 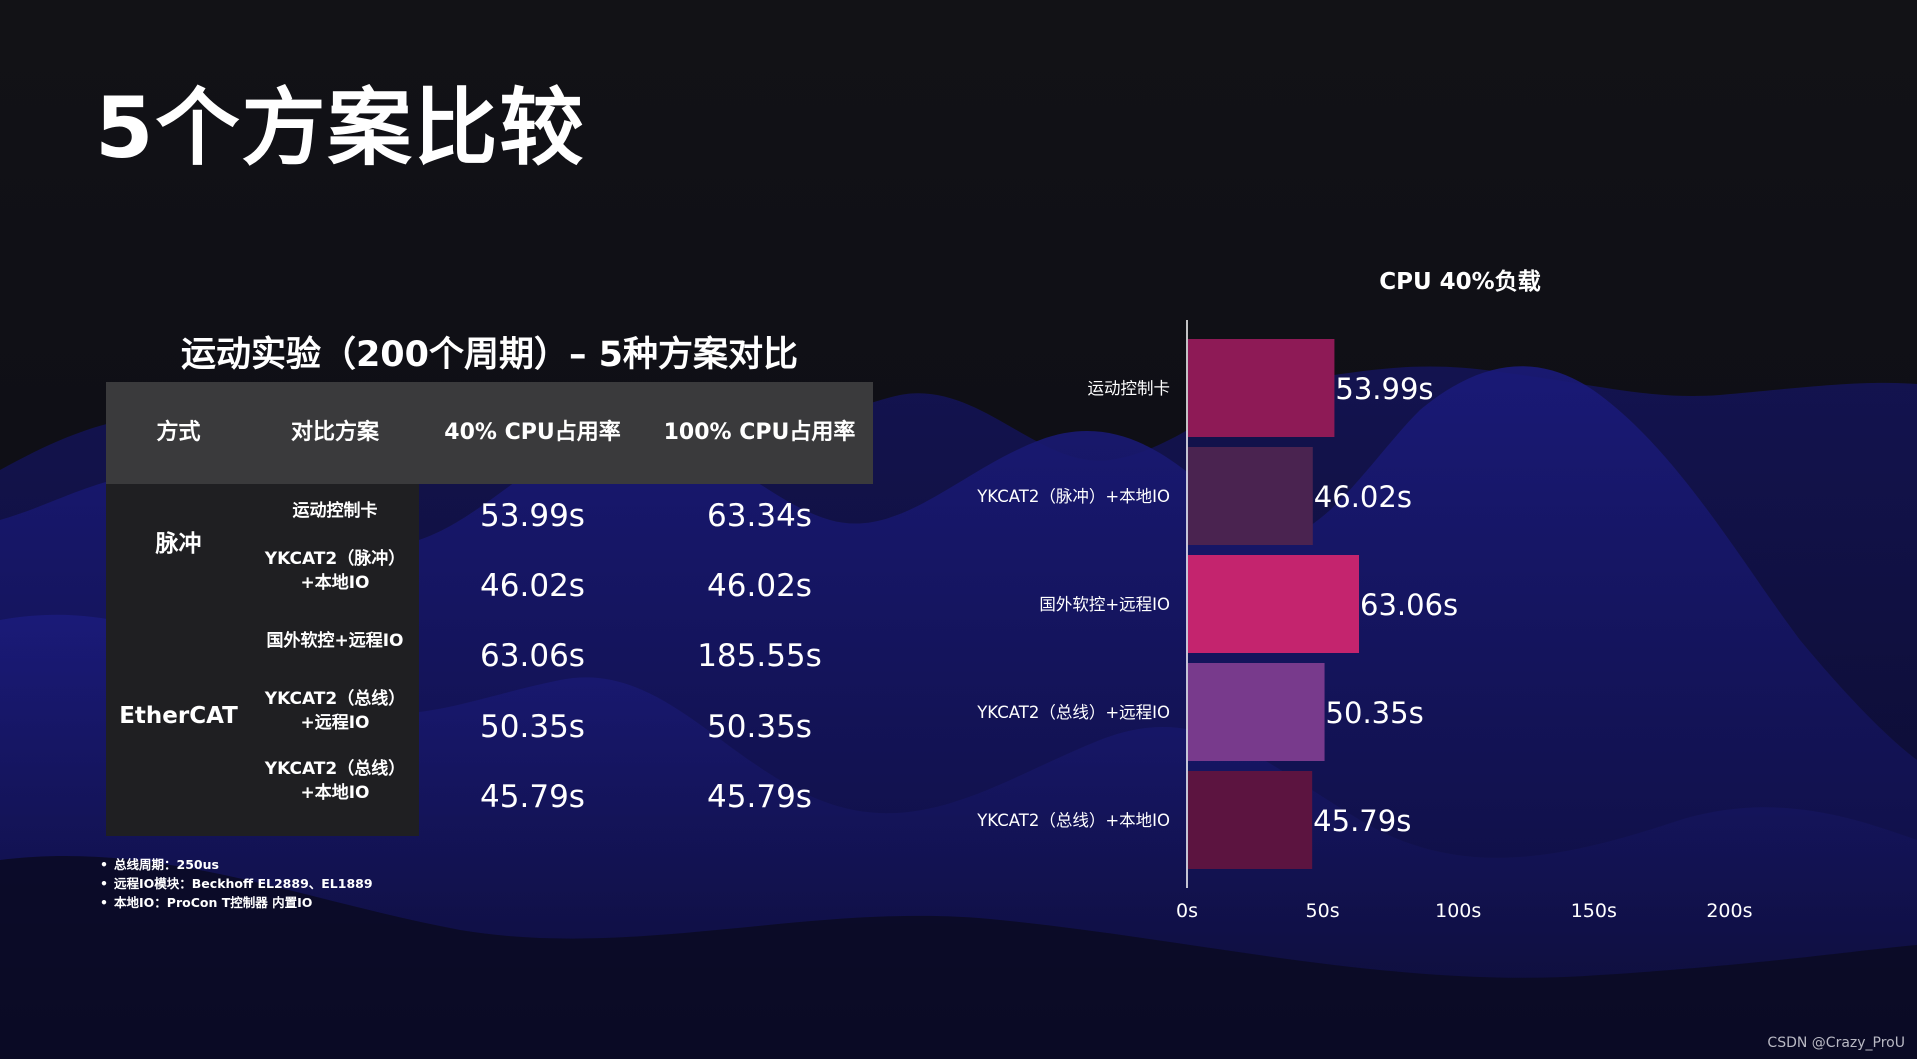 What do you see at coordinates (1375, 713) in the screenshot?
I see `data-label: 50.35s` at bounding box center [1375, 713].